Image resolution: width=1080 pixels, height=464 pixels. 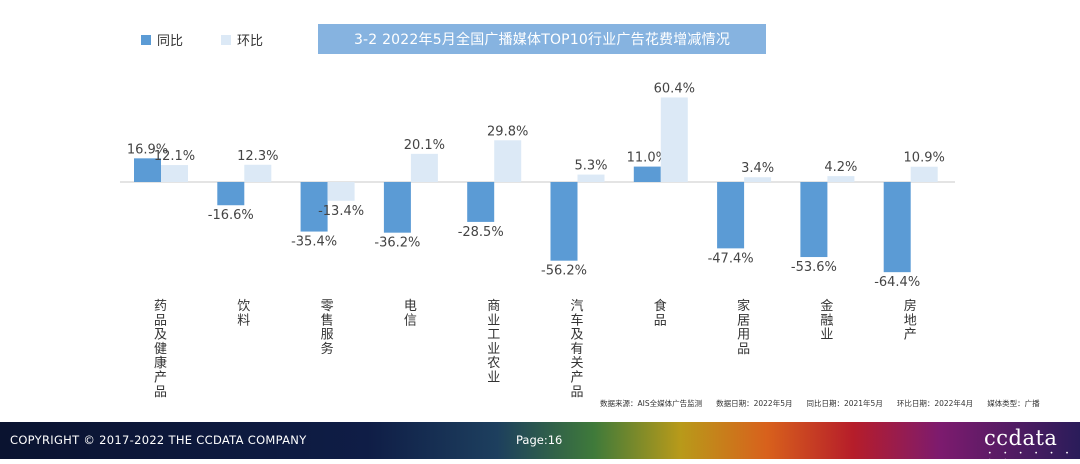 I want to click on source-media-type: 媒体类型：广播, so click(x=1013, y=403).